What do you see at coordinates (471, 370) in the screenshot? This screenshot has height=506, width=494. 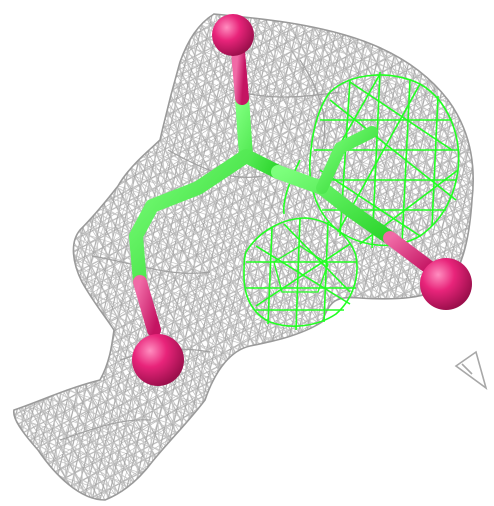 I see `stray-mesh-fragment` at bounding box center [471, 370].